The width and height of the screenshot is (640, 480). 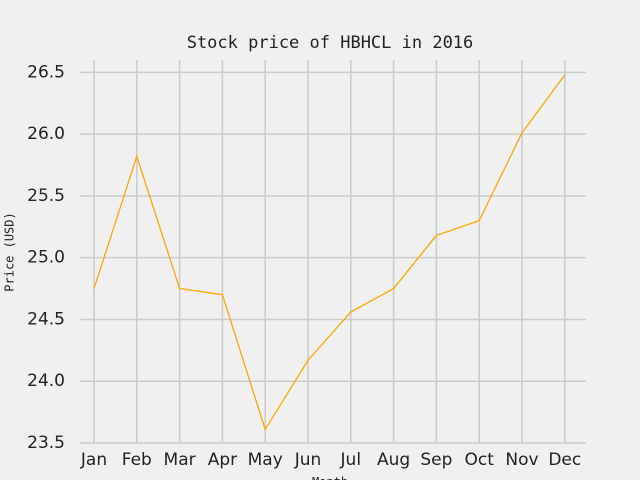 I want to click on y-tick-label: 26.5, so click(x=46, y=72).